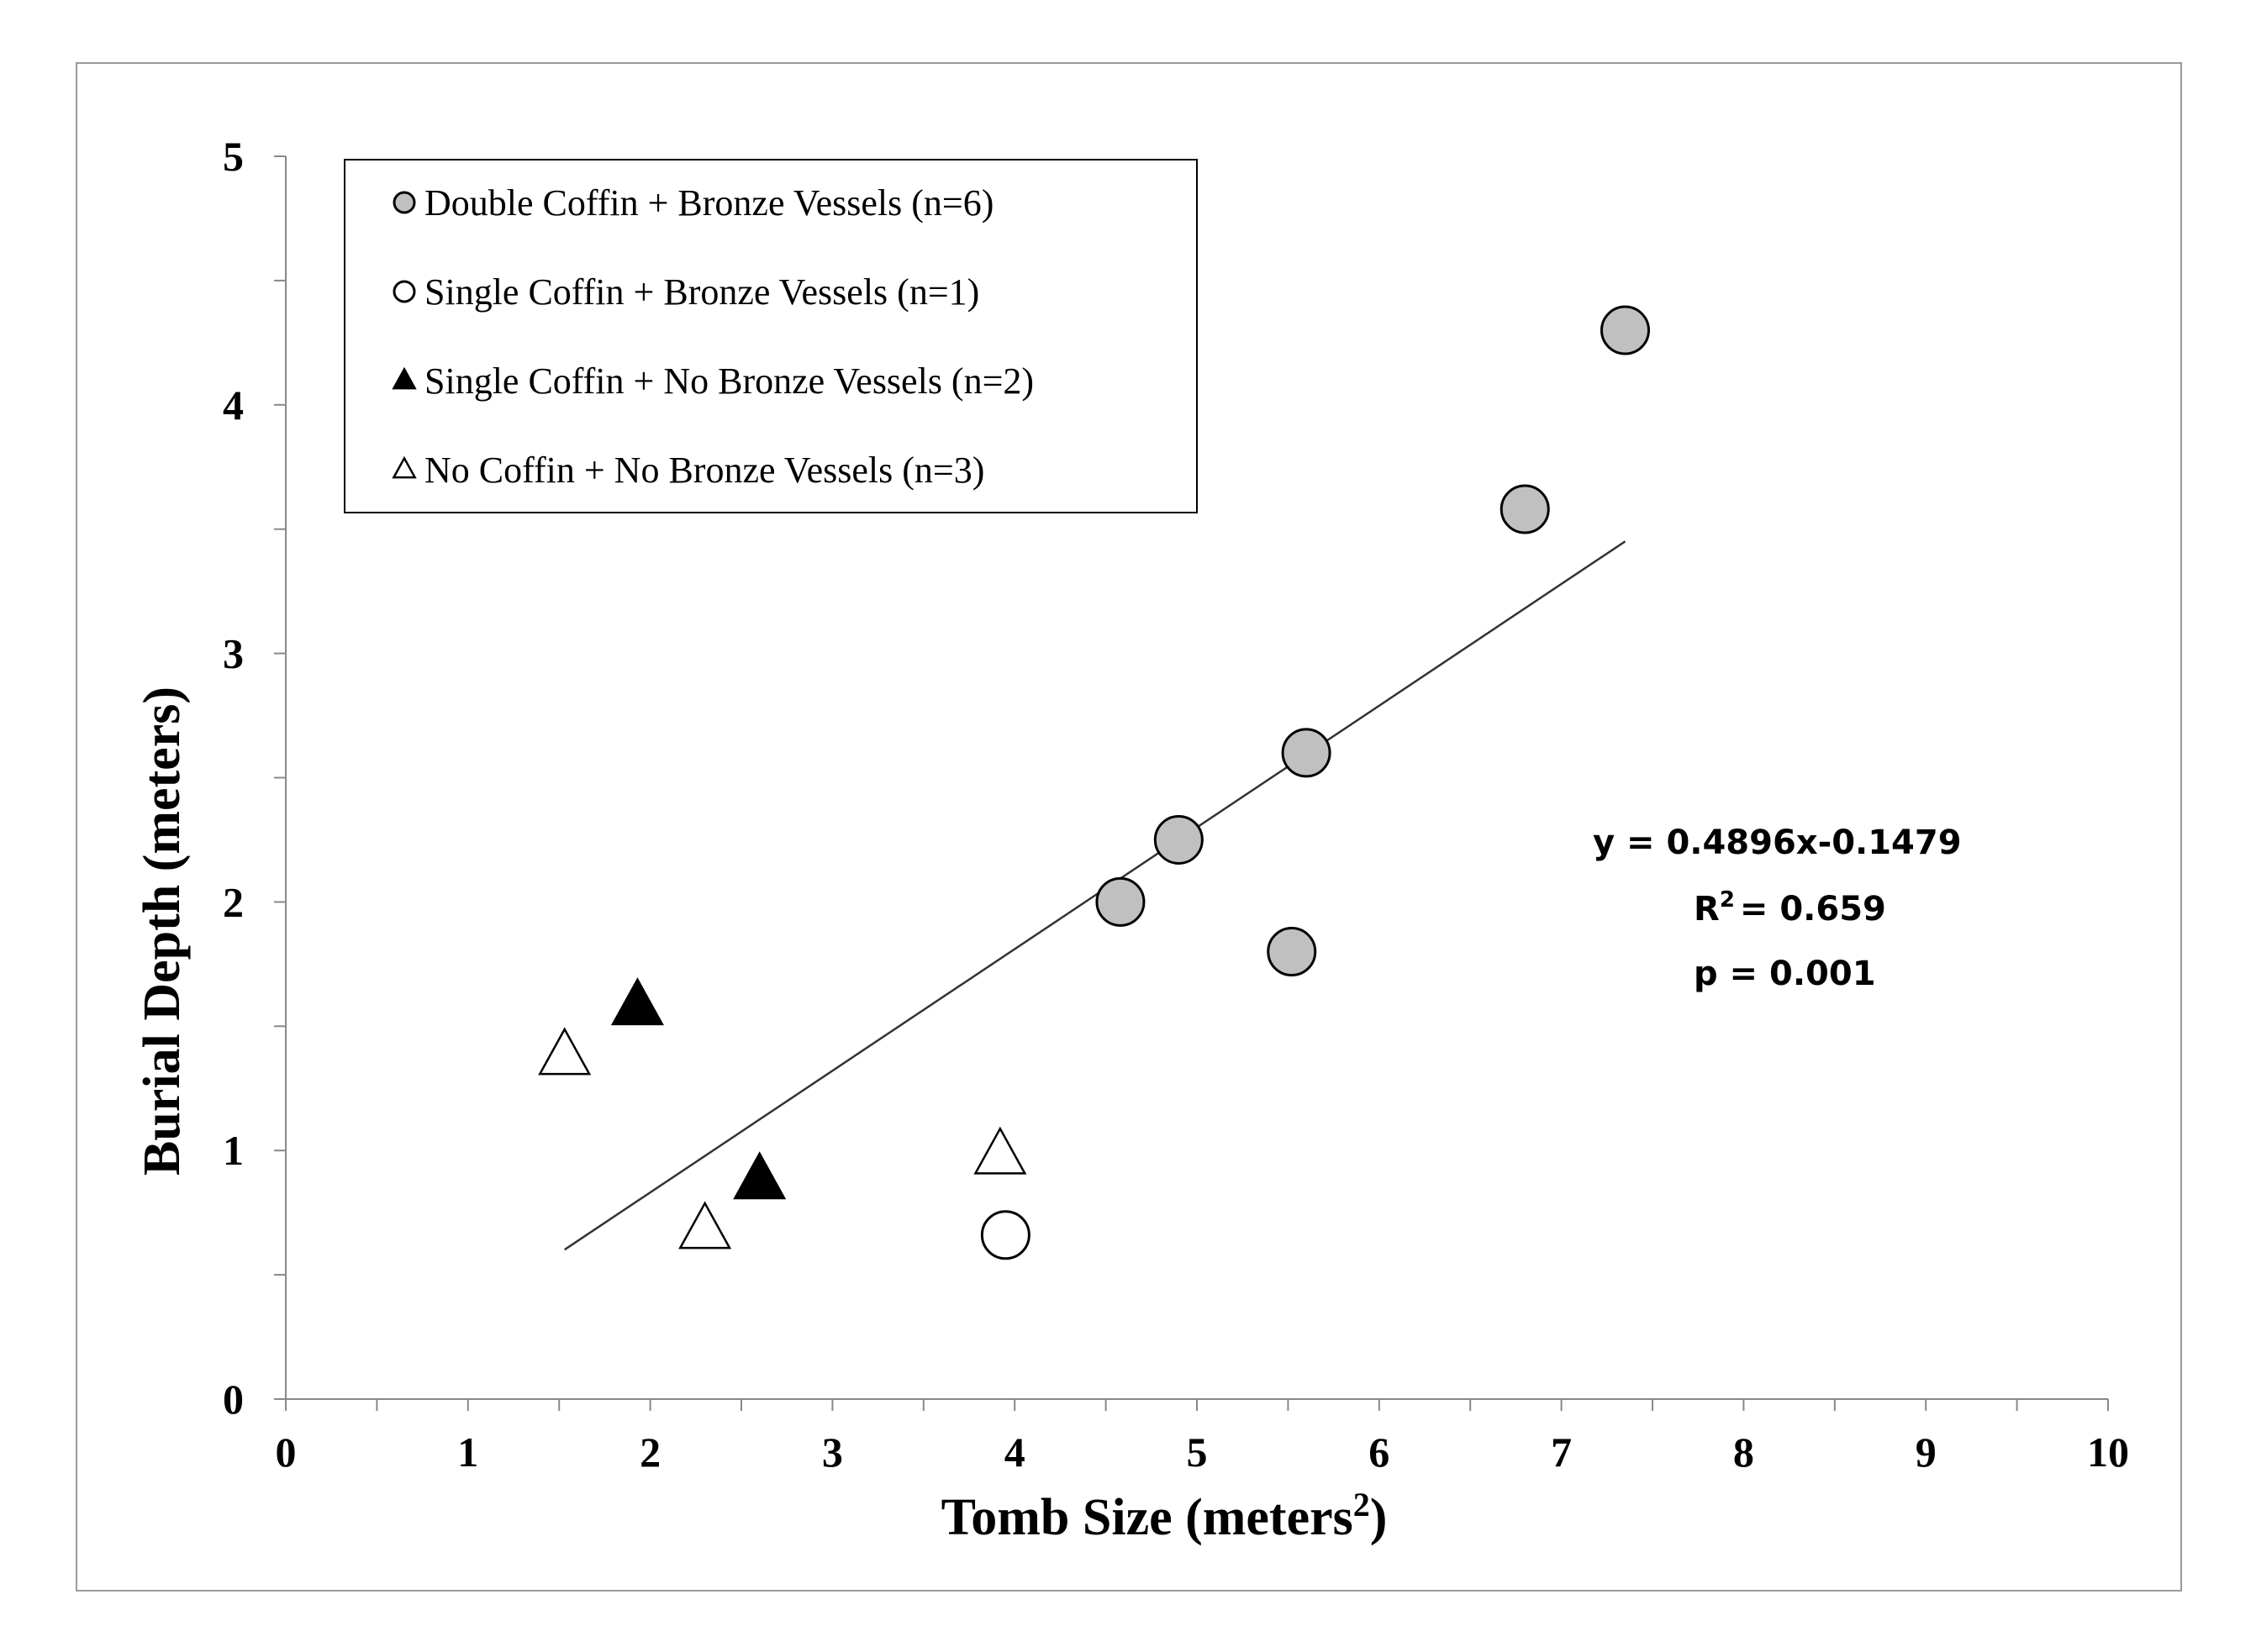  Describe the element at coordinates (1164, 1516) in the screenshot. I see `x-axis-title: Tomb Size (meters2)` at that location.